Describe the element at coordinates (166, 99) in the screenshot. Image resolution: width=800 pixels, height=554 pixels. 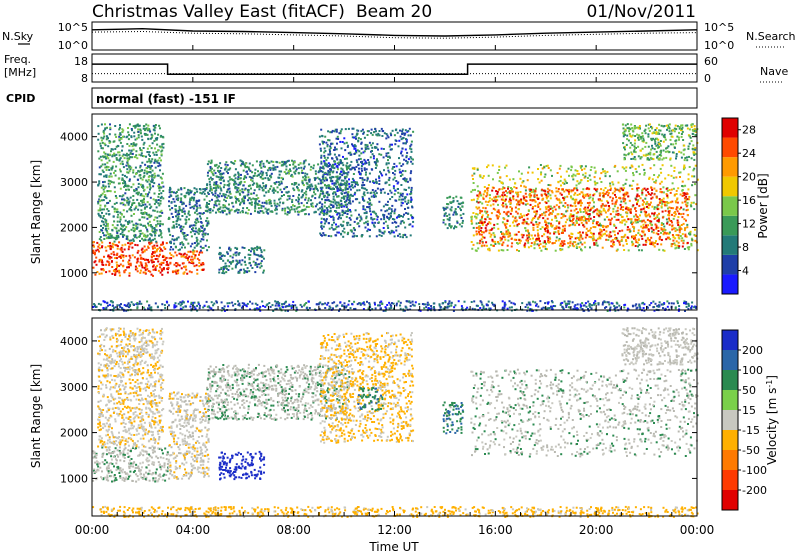
I see `cpid-value: normal (fast) -151 IF` at that location.